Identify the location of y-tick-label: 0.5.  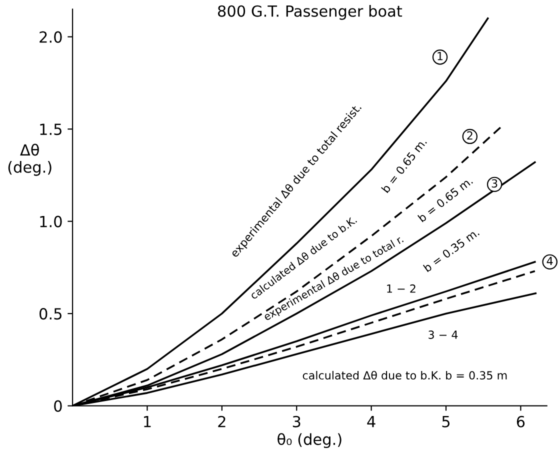
(51, 314).